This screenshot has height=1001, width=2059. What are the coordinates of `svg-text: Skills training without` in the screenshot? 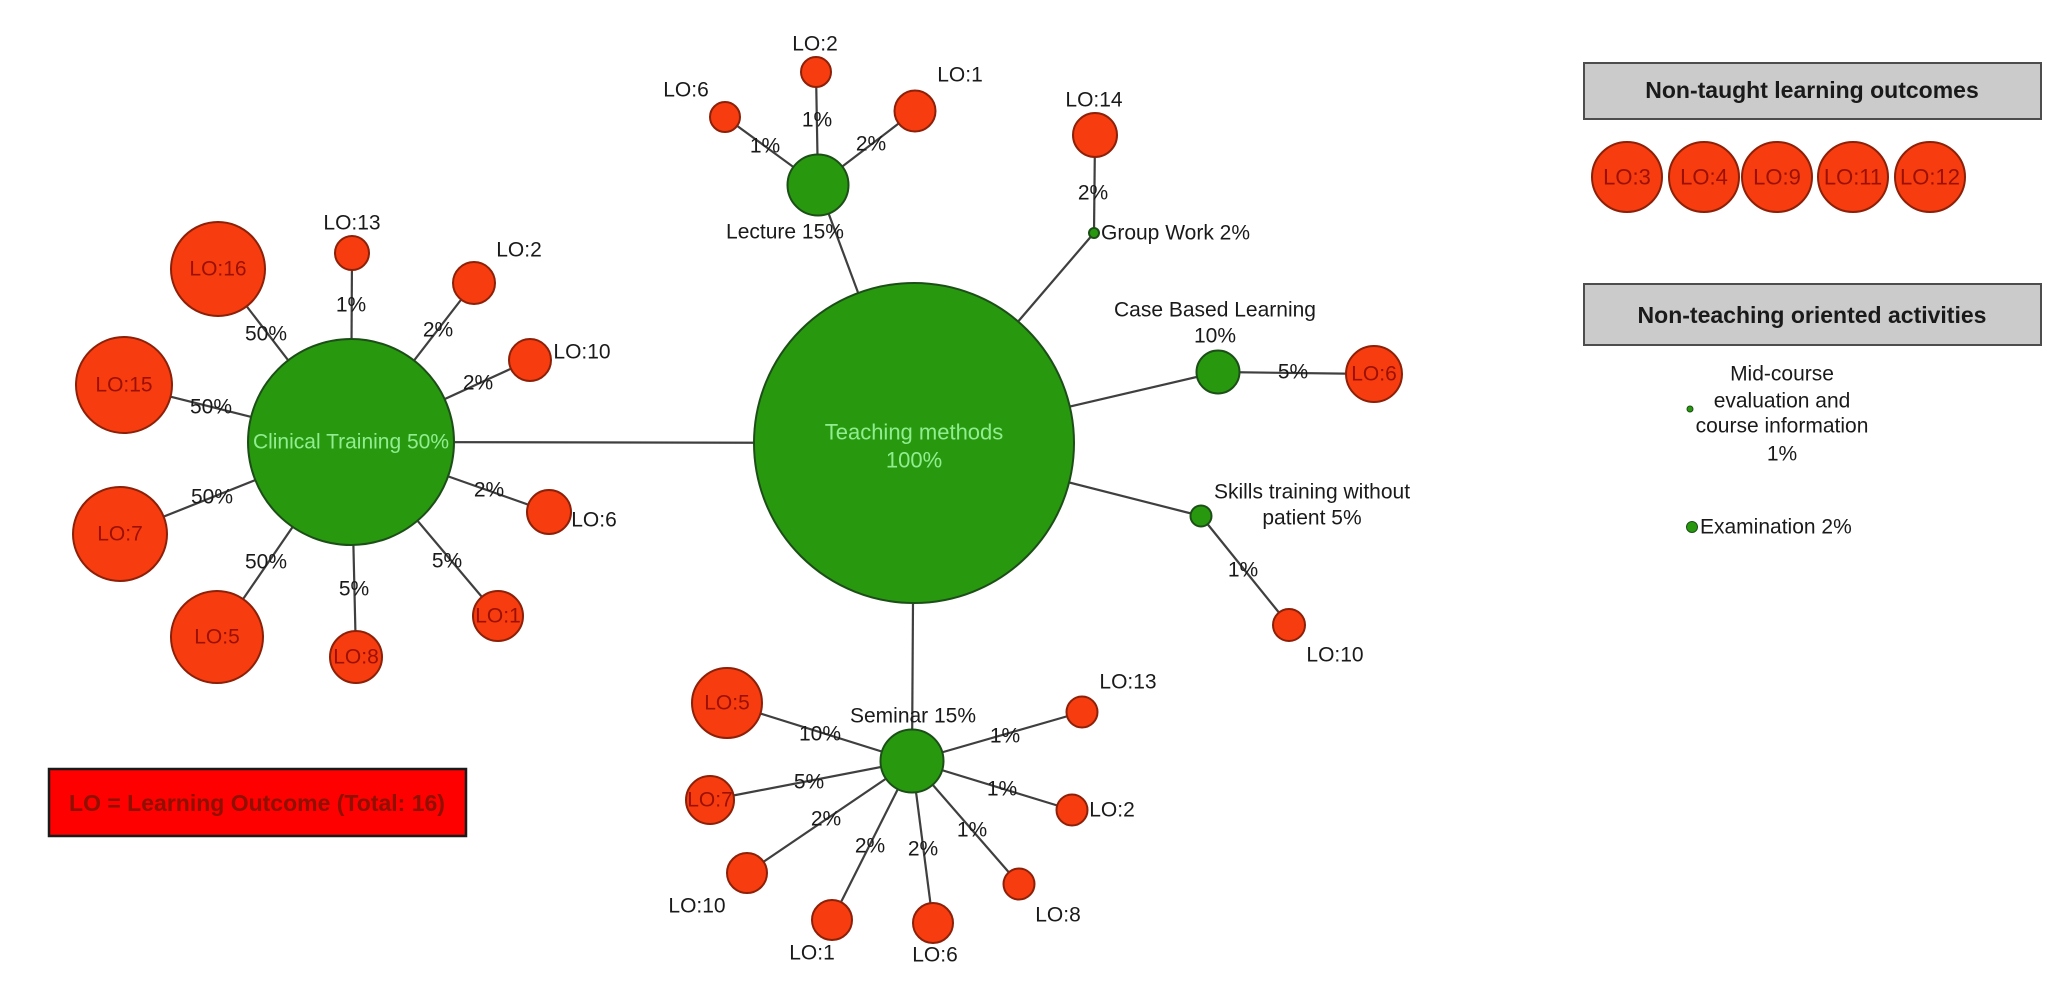 It's located at (1312, 492).